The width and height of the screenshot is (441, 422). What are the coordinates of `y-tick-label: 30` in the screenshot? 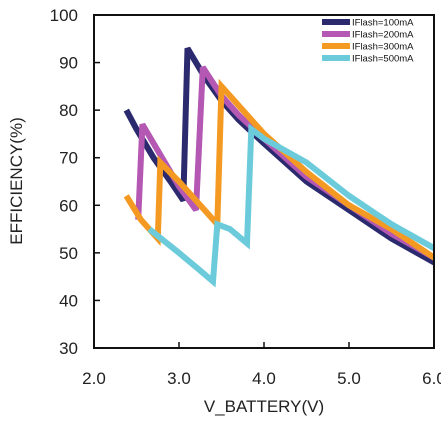 It's located at (68, 348).